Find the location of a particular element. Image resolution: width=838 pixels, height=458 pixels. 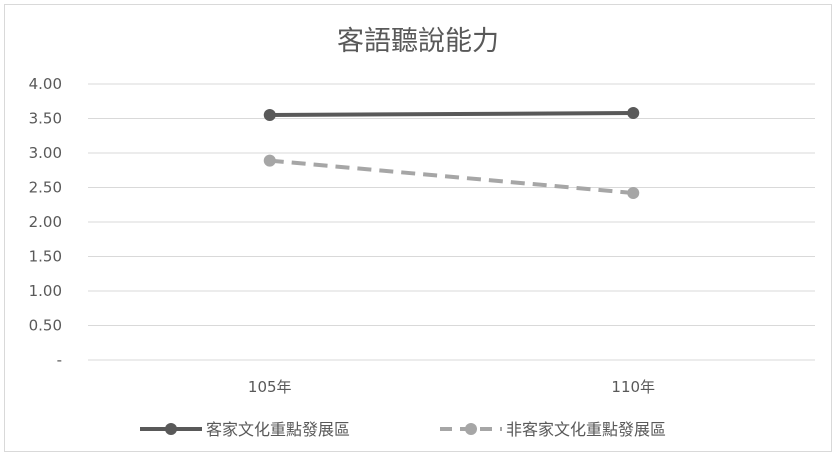

y-tick-label: 2.00 is located at coordinates (45, 222).